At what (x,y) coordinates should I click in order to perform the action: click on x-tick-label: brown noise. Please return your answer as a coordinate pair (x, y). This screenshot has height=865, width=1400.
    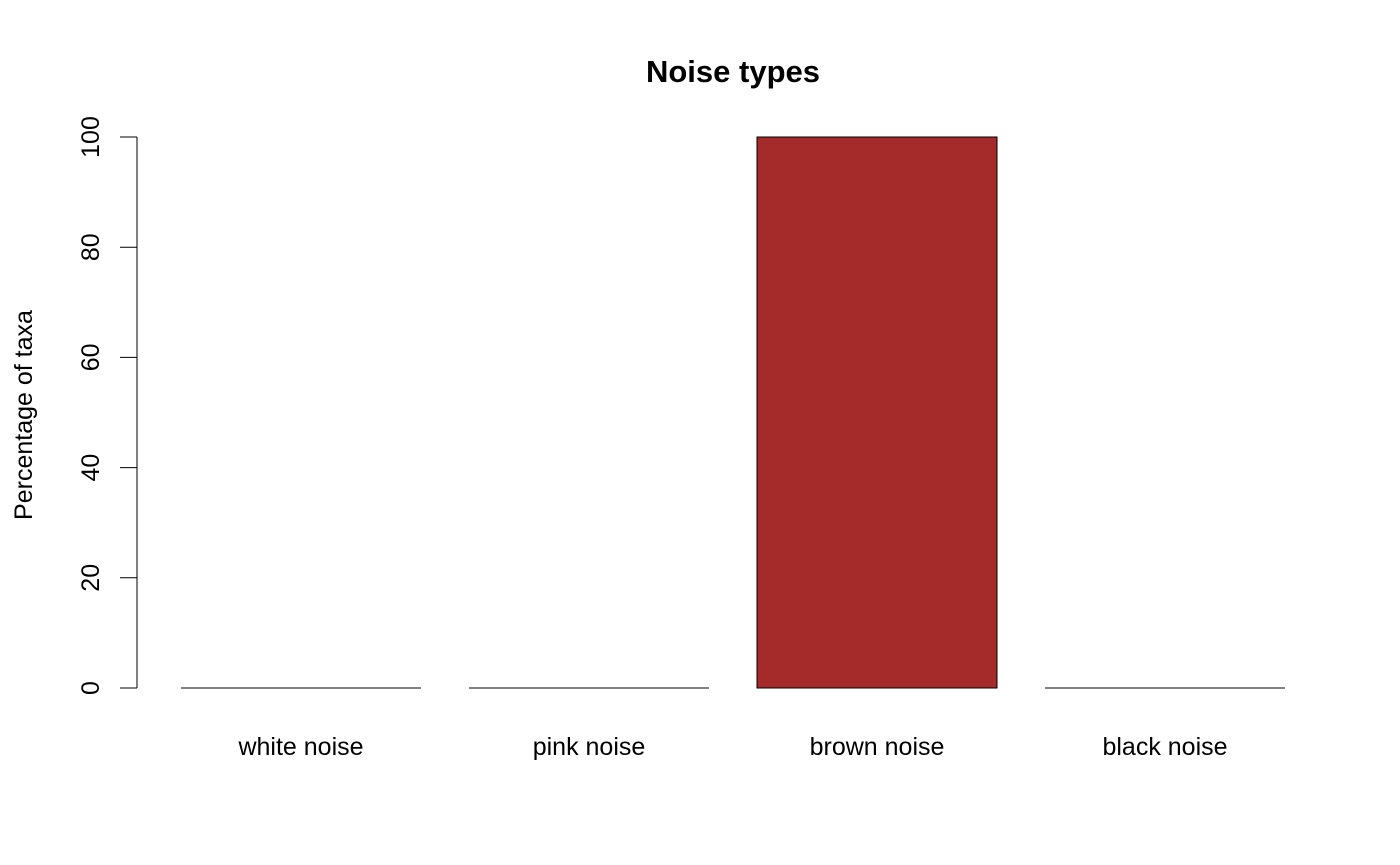
    Looking at the image, I should click on (877, 747).